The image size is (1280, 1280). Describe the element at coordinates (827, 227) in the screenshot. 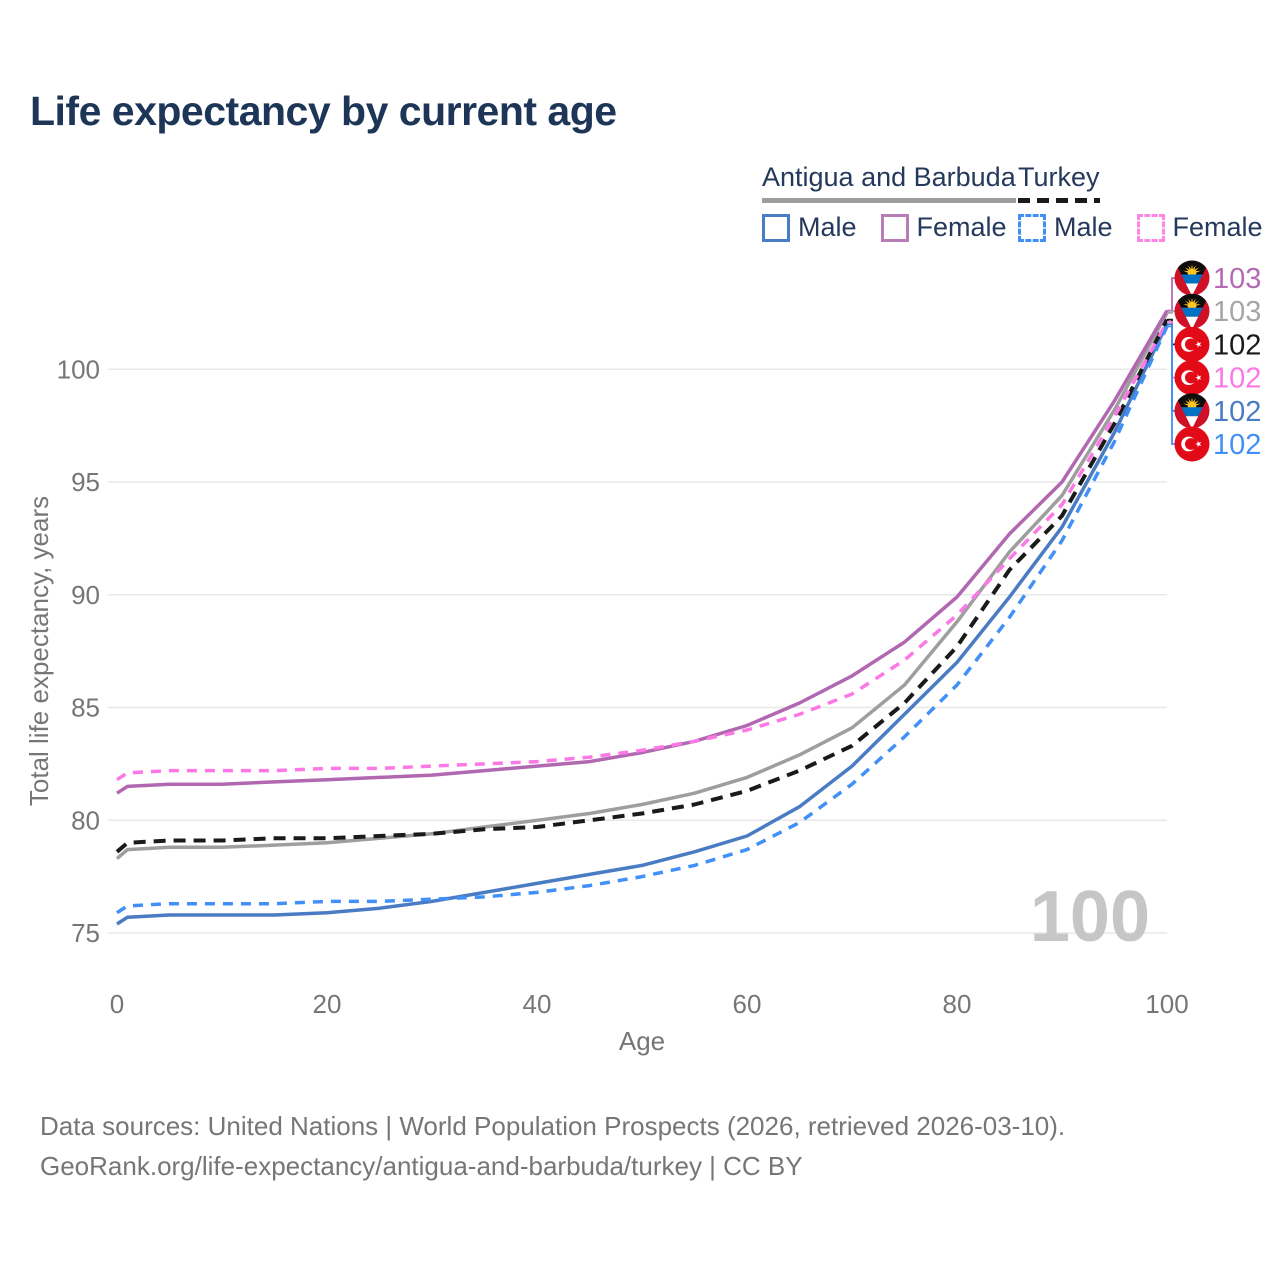

I see `legend-item-ab-male: Male` at that location.